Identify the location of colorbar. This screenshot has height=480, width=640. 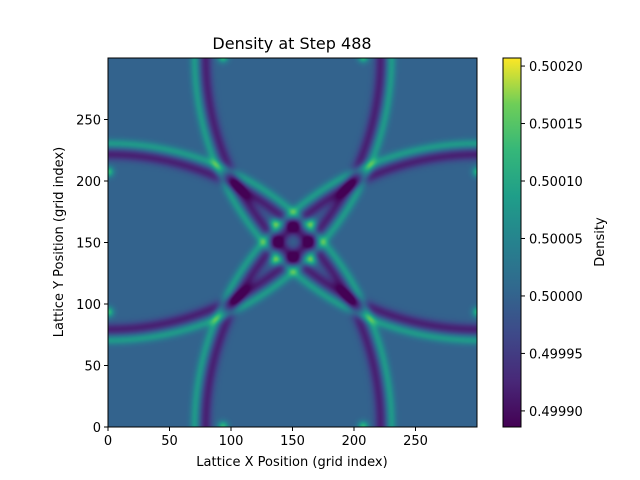
(512, 242).